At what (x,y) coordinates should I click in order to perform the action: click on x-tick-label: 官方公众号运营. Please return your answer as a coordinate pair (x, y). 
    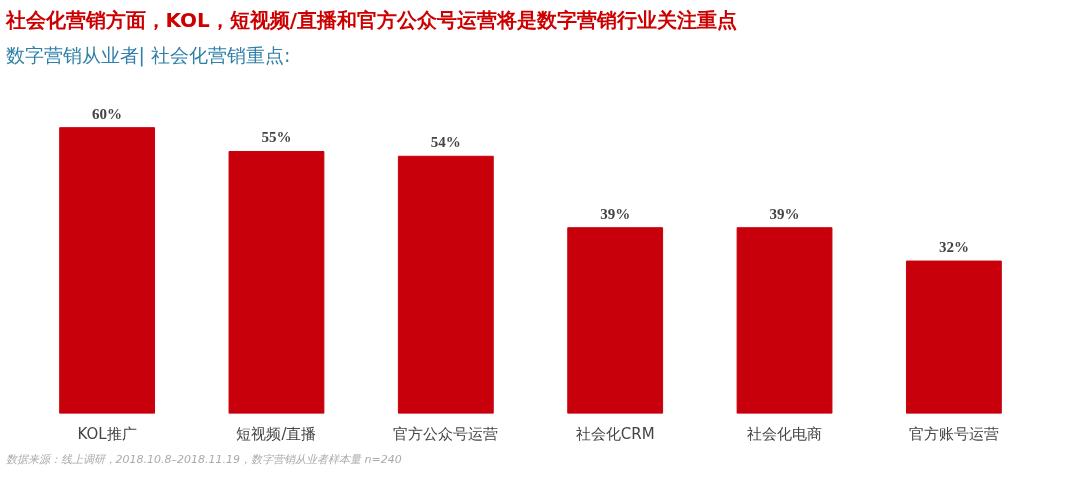
    Looking at the image, I should click on (446, 433).